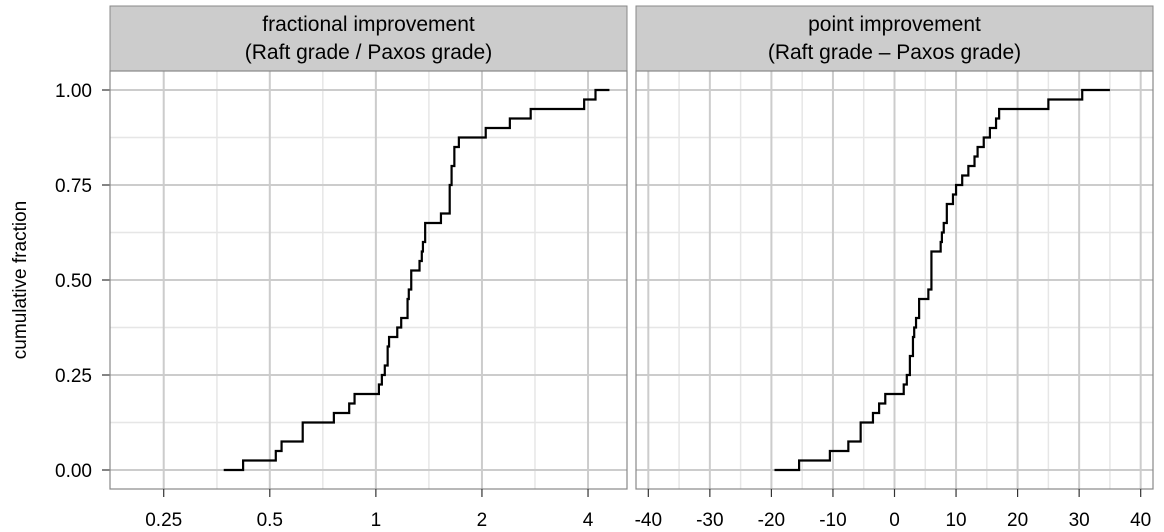 This screenshot has height=532, width=1164. What do you see at coordinates (771, 520) in the screenshot?
I see `x-tick-label: -20` at bounding box center [771, 520].